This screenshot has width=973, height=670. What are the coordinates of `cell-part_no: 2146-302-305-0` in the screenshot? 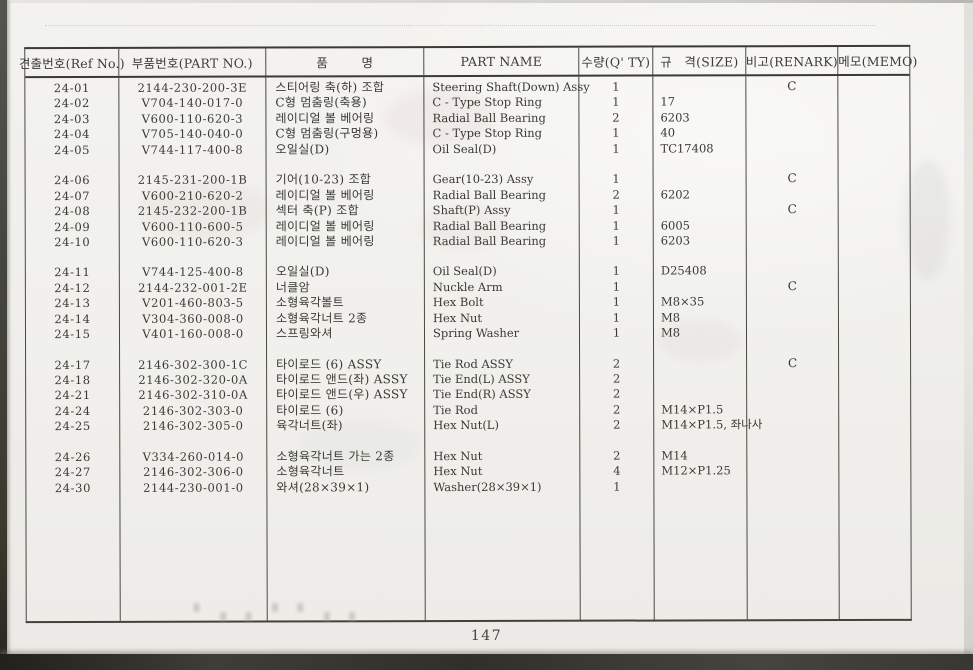 It's located at (193, 426).